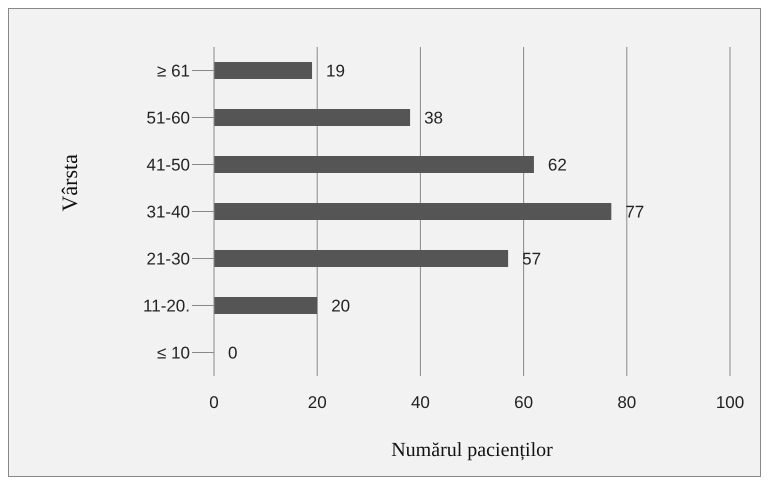 The image size is (769, 485). Describe the element at coordinates (168, 118) in the screenshot. I see `y-tick-label: 51-60` at that location.